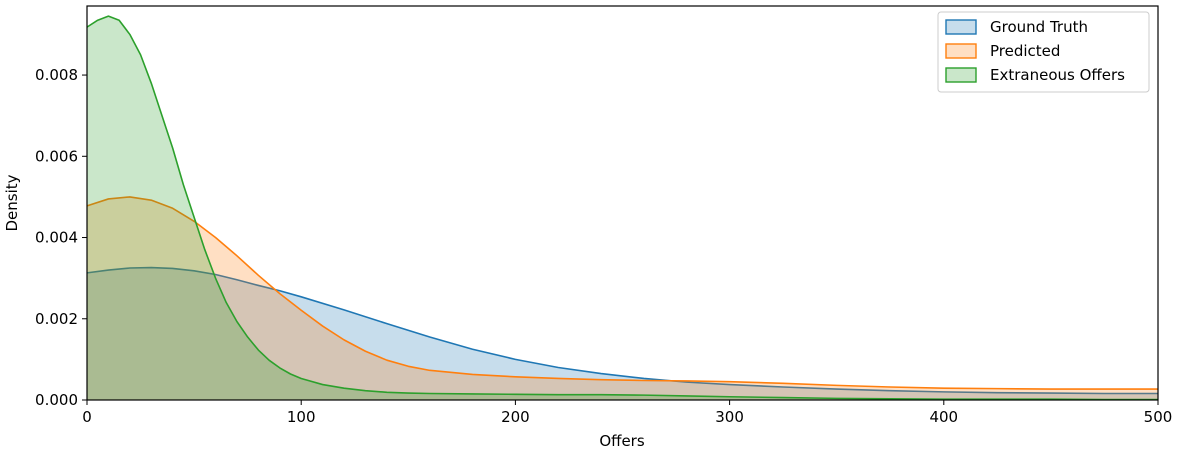  I want to click on legend: Ground Truth Predicted Extraneous Offers, so click(1043, 52).